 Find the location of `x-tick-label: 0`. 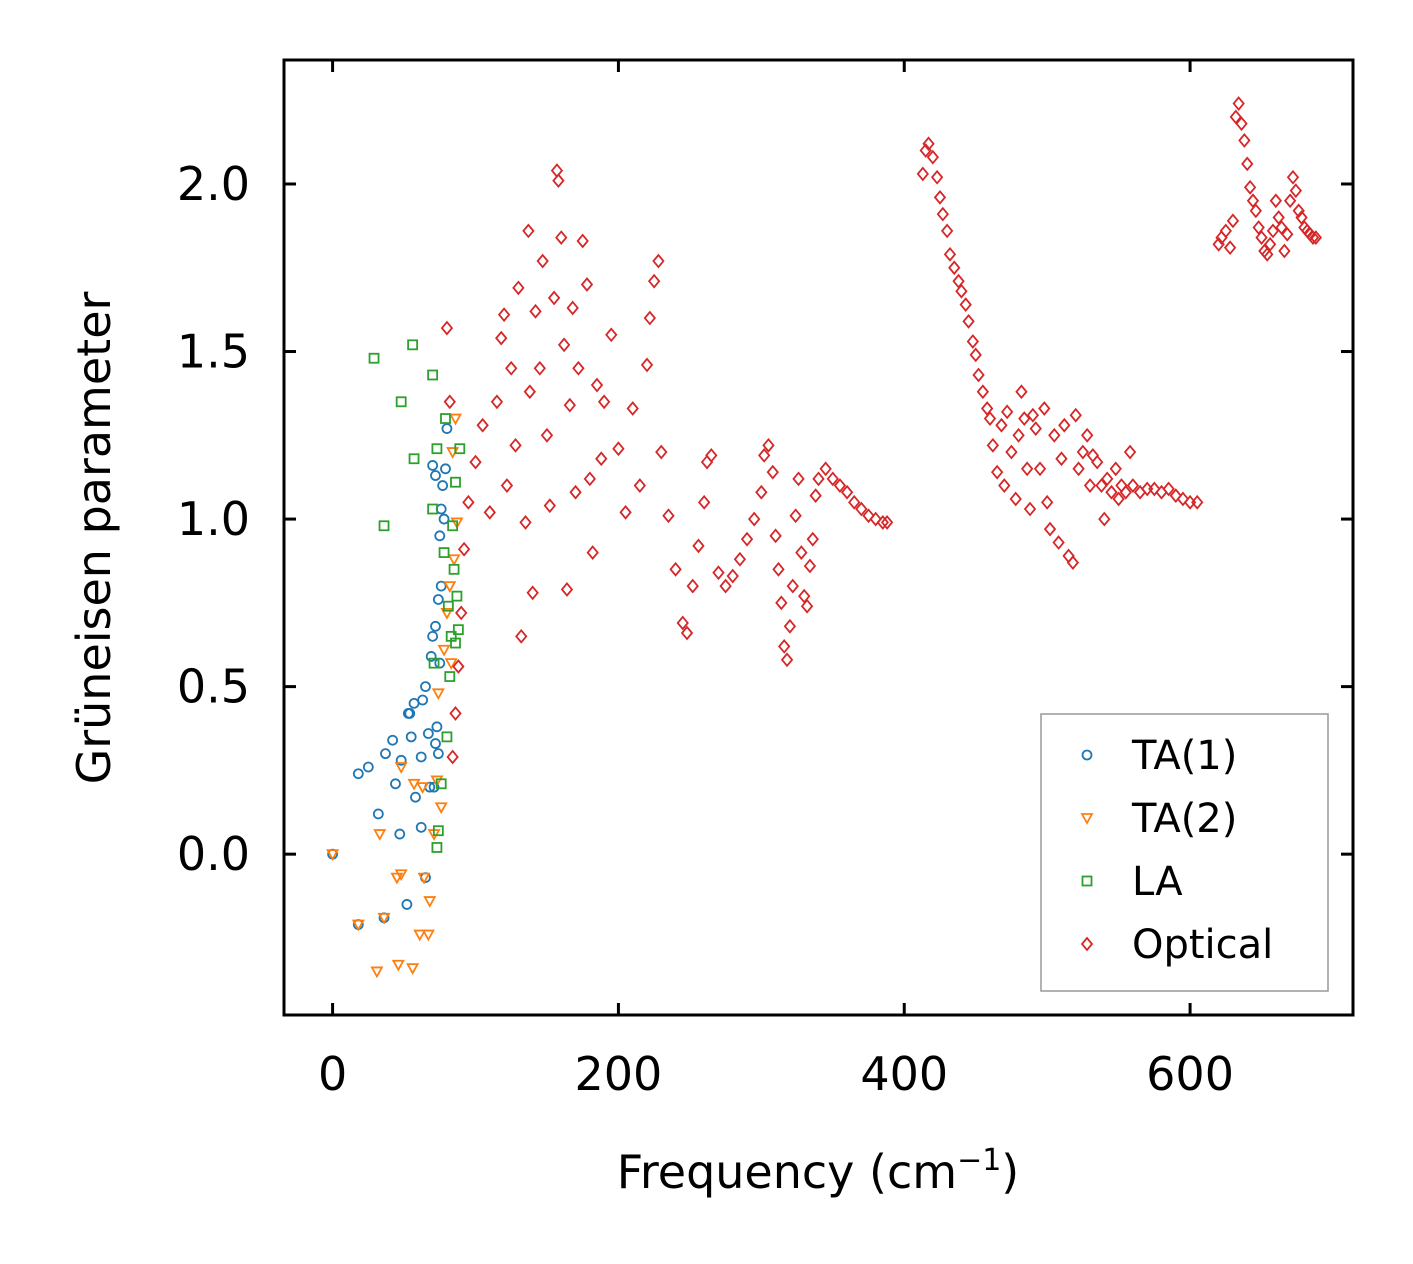

x-tick-label: 0 is located at coordinates (332, 1074).